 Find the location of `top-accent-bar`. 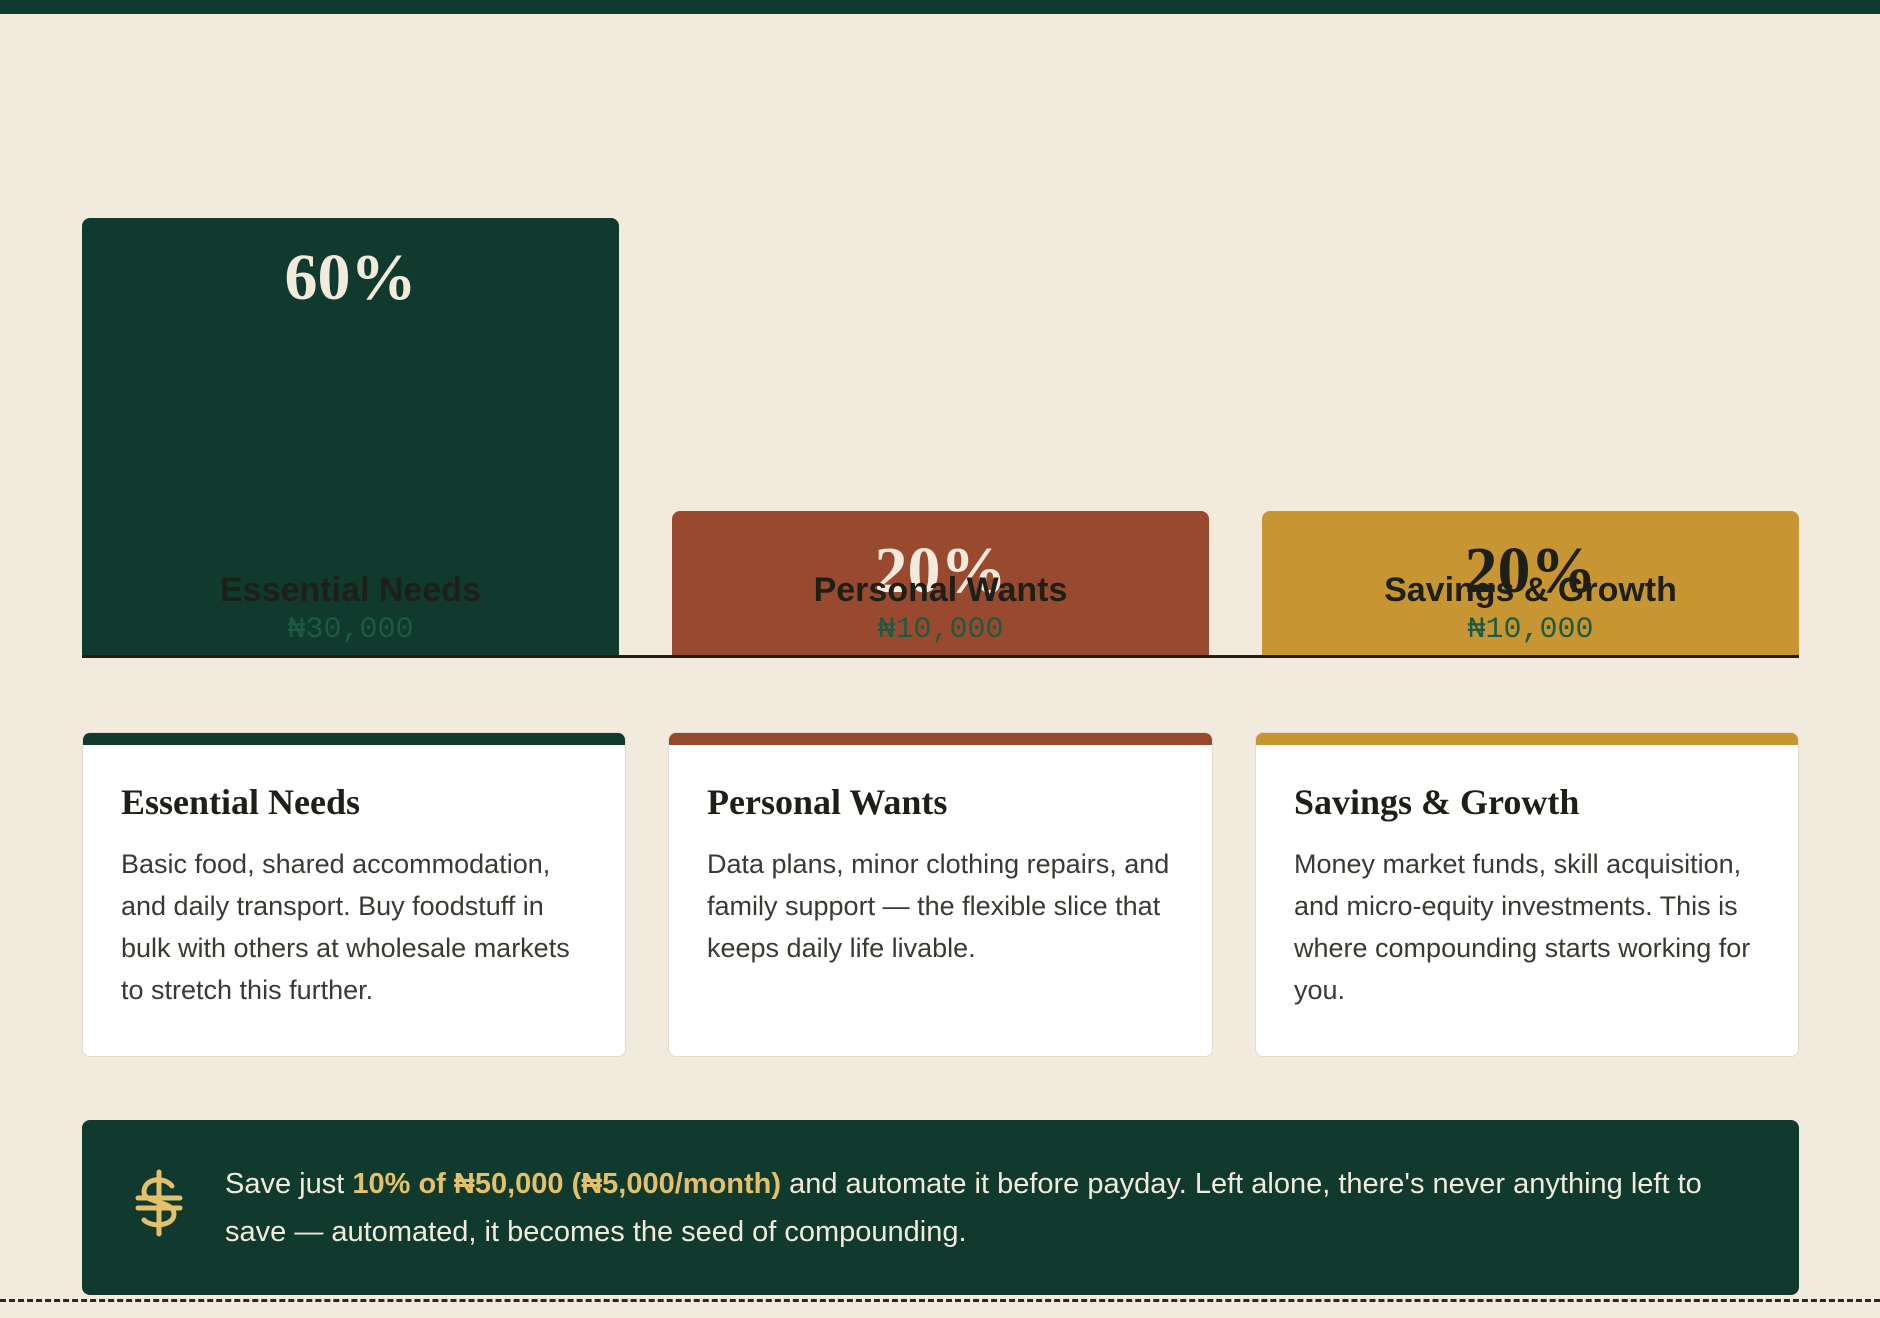

top-accent-bar is located at coordinates (940, 7).